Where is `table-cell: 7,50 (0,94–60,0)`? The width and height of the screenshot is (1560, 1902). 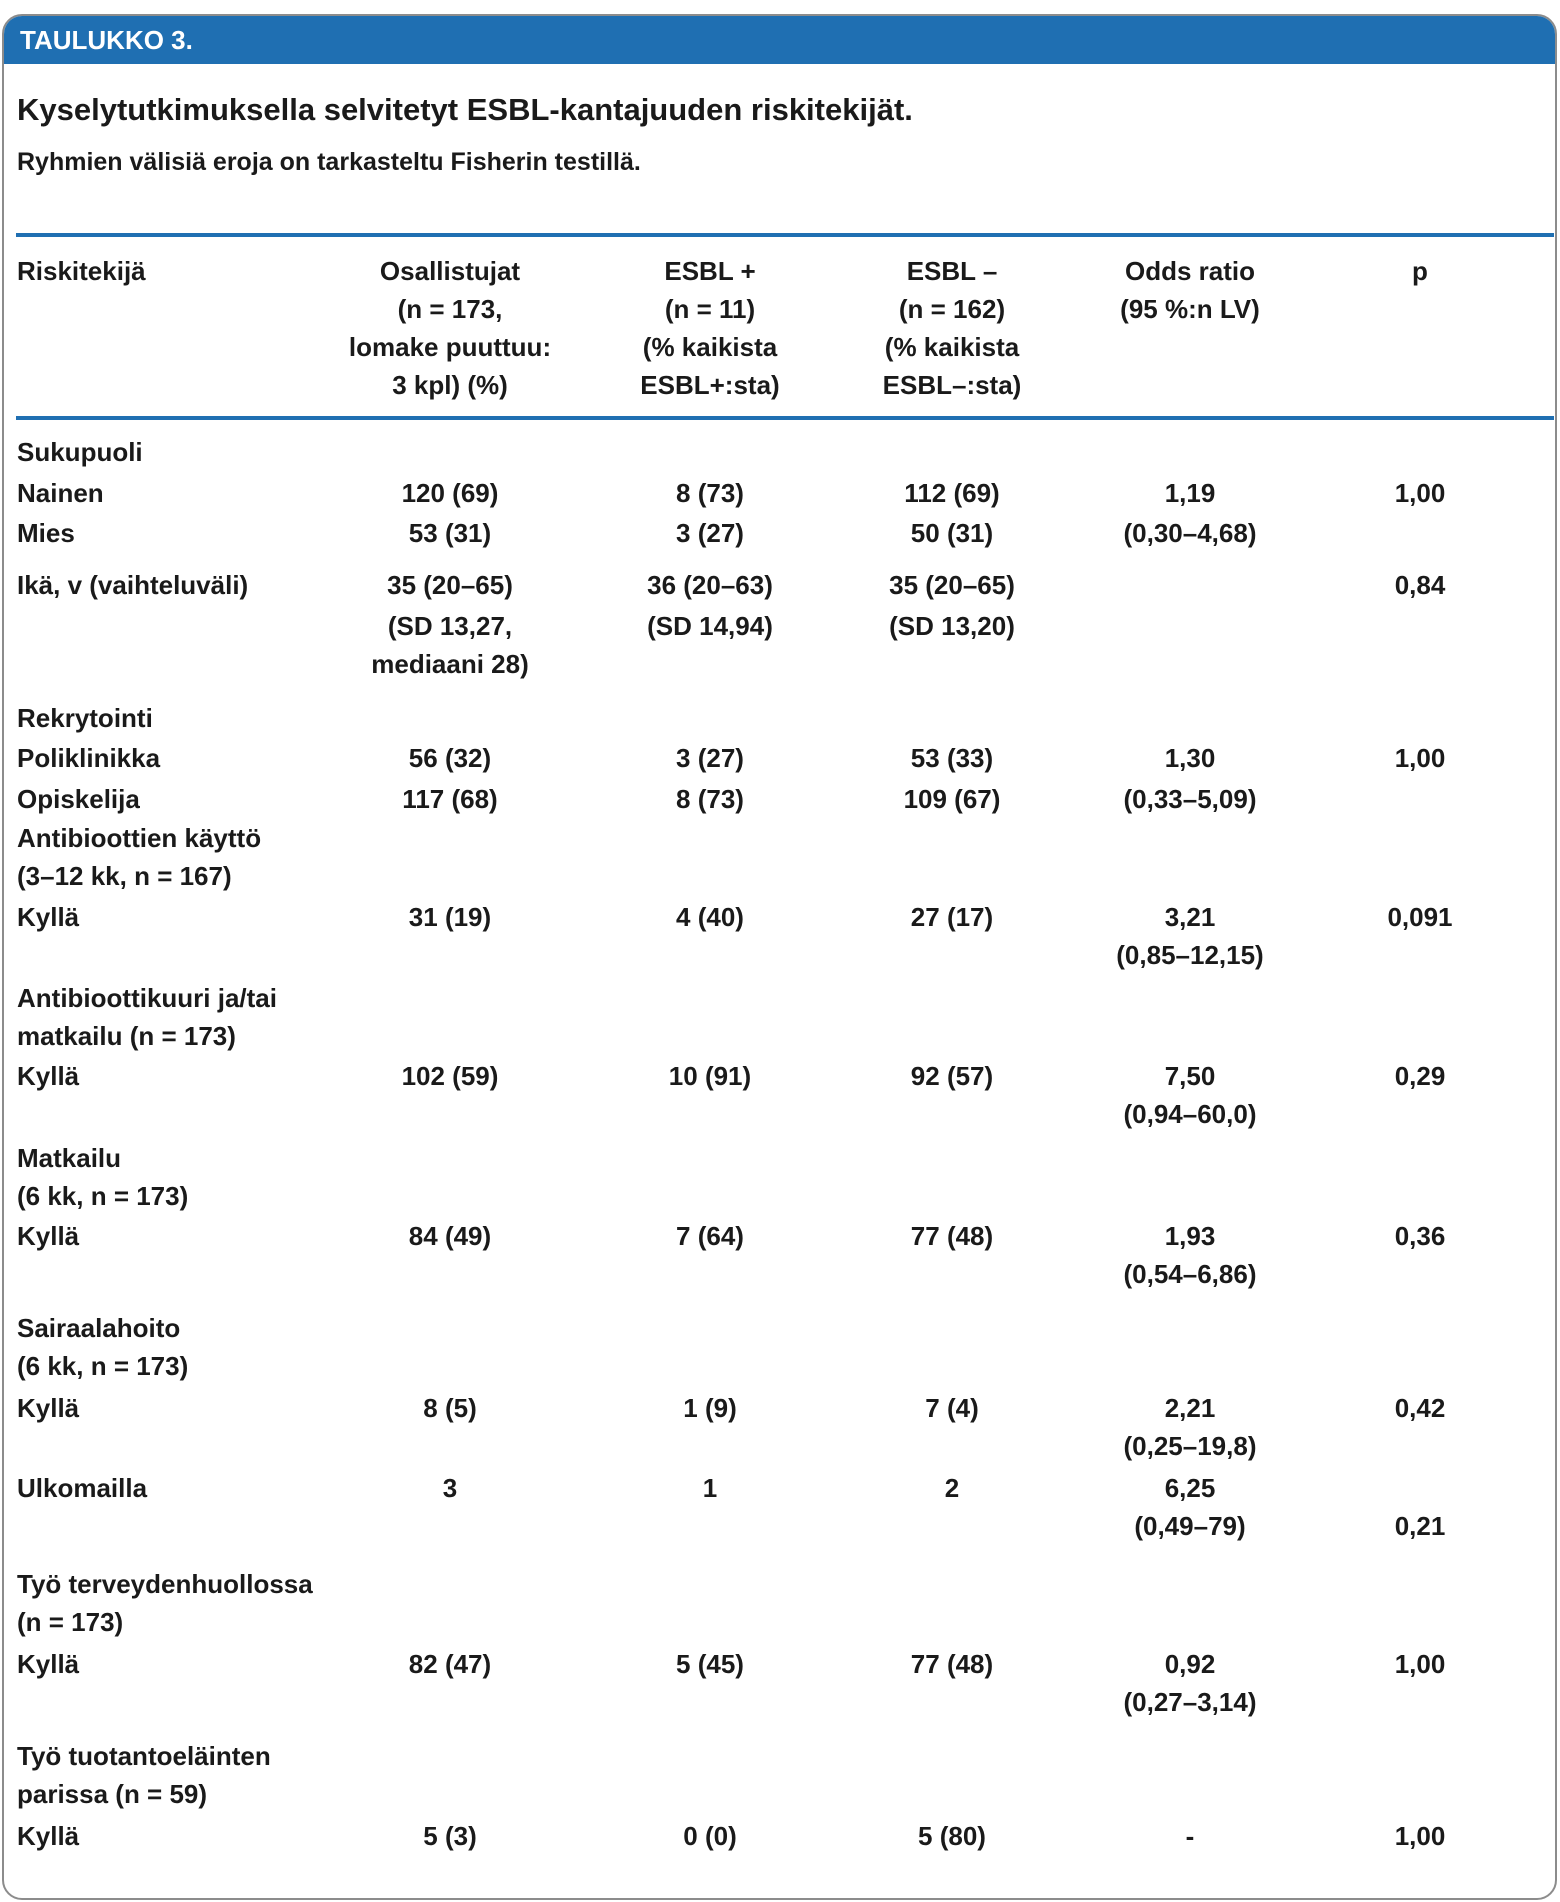 table-cell: 7,50 (0,94–60,0) is located at coordinates (1190, 1095).